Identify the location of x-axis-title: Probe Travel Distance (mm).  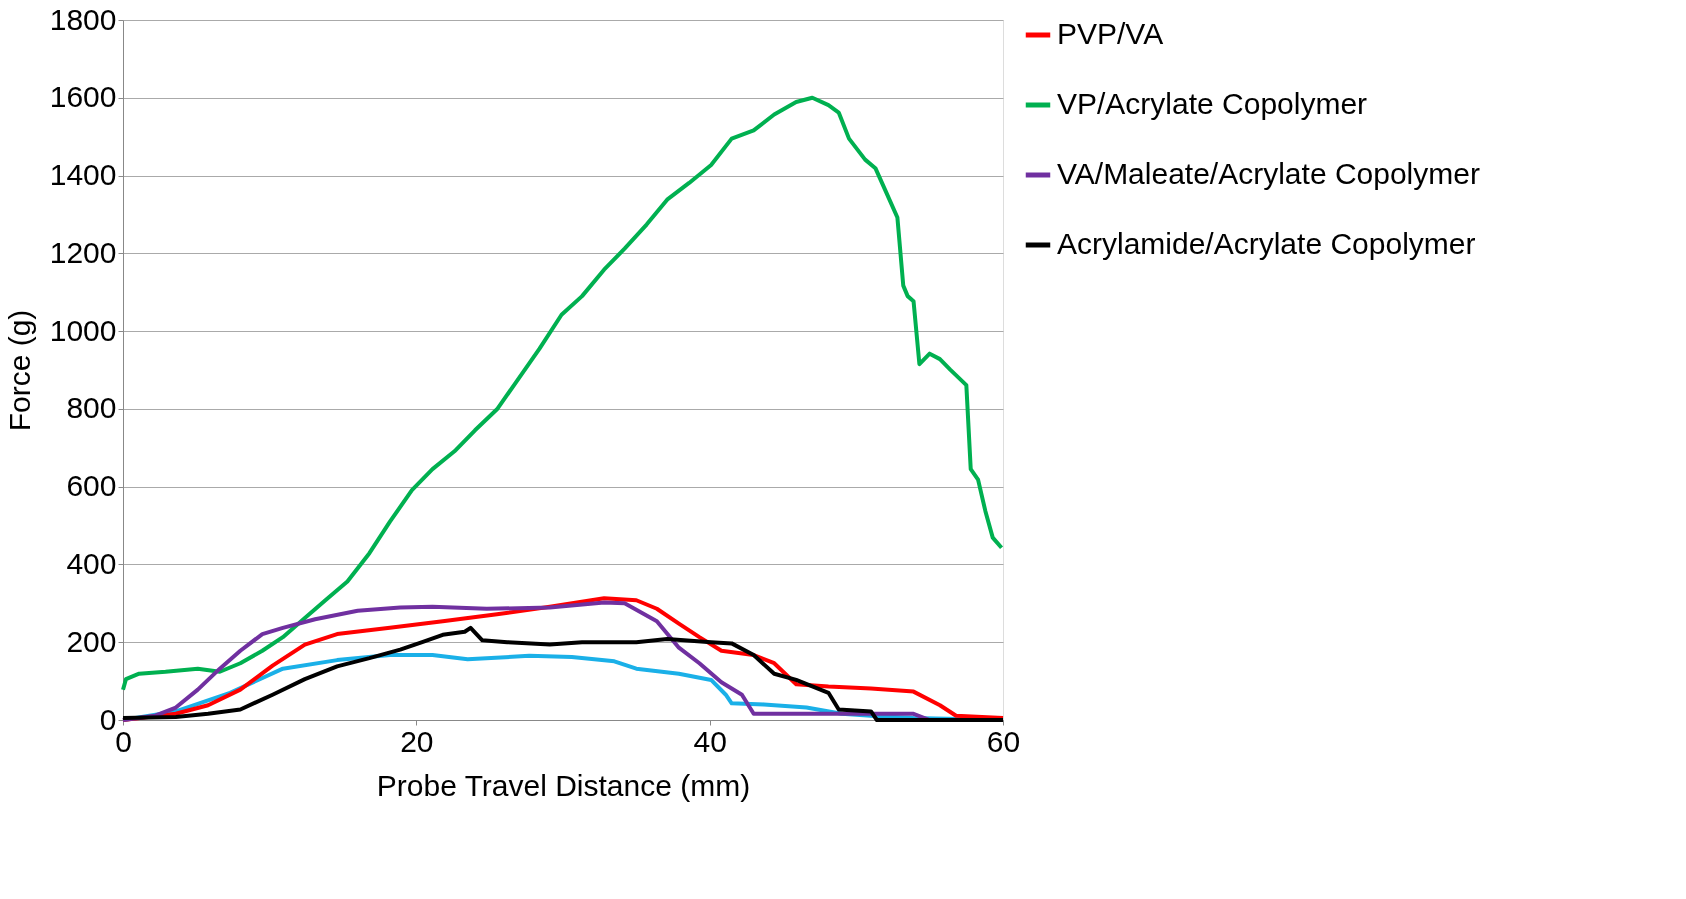
(563, 785).